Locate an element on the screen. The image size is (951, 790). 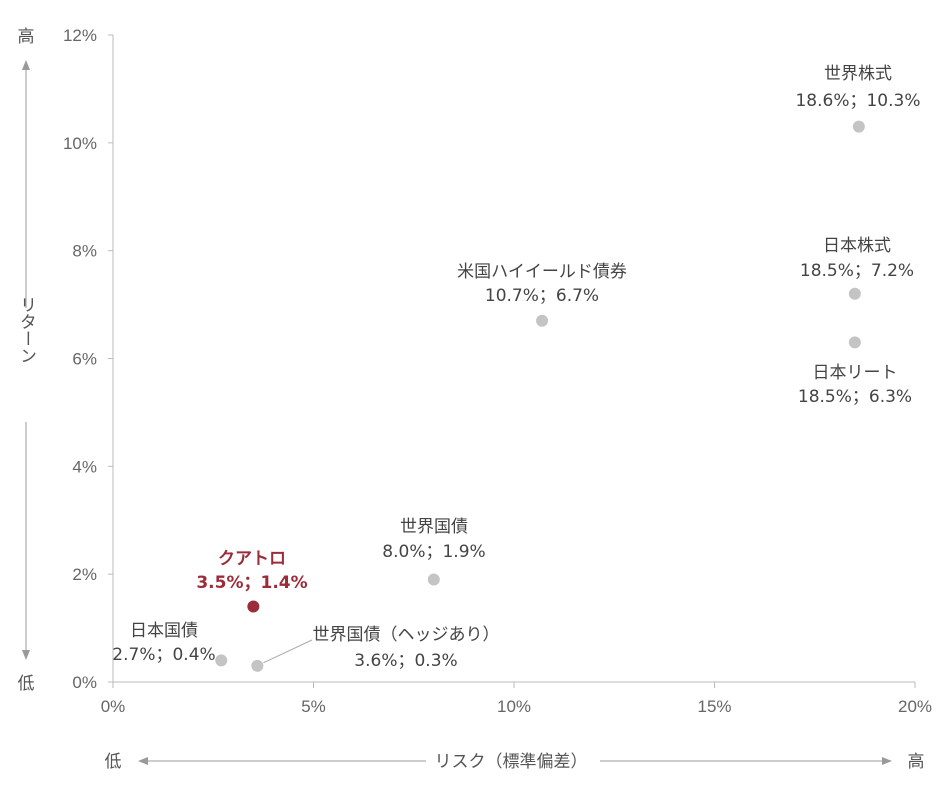
y-tick-label: 0% is located at coordinates (84, 682).